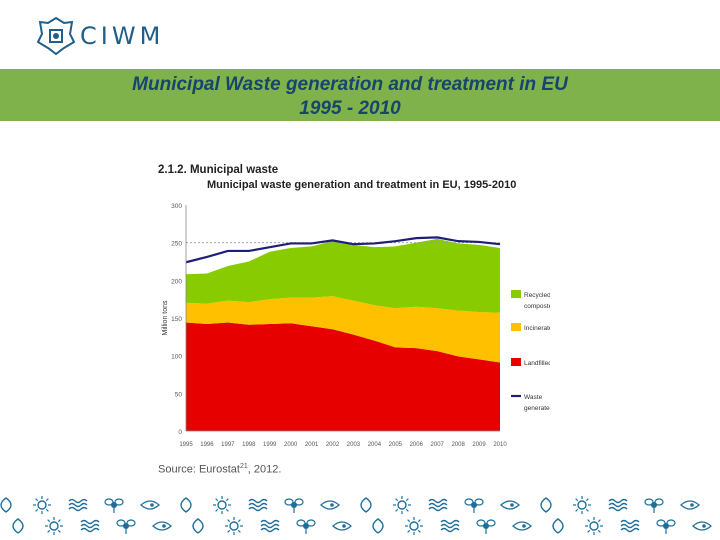 The width and height of the screenshot is (720, 540). Describe the element at coordinates (312, 445) in the screenshot. I see `x-tick-label: 2001` at that location.